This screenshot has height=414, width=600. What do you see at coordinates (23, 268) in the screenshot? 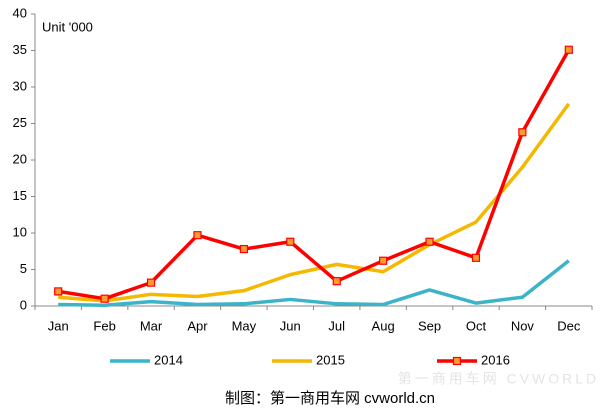
I see `y-tick-label: 5` at bounding box center [23, 268].